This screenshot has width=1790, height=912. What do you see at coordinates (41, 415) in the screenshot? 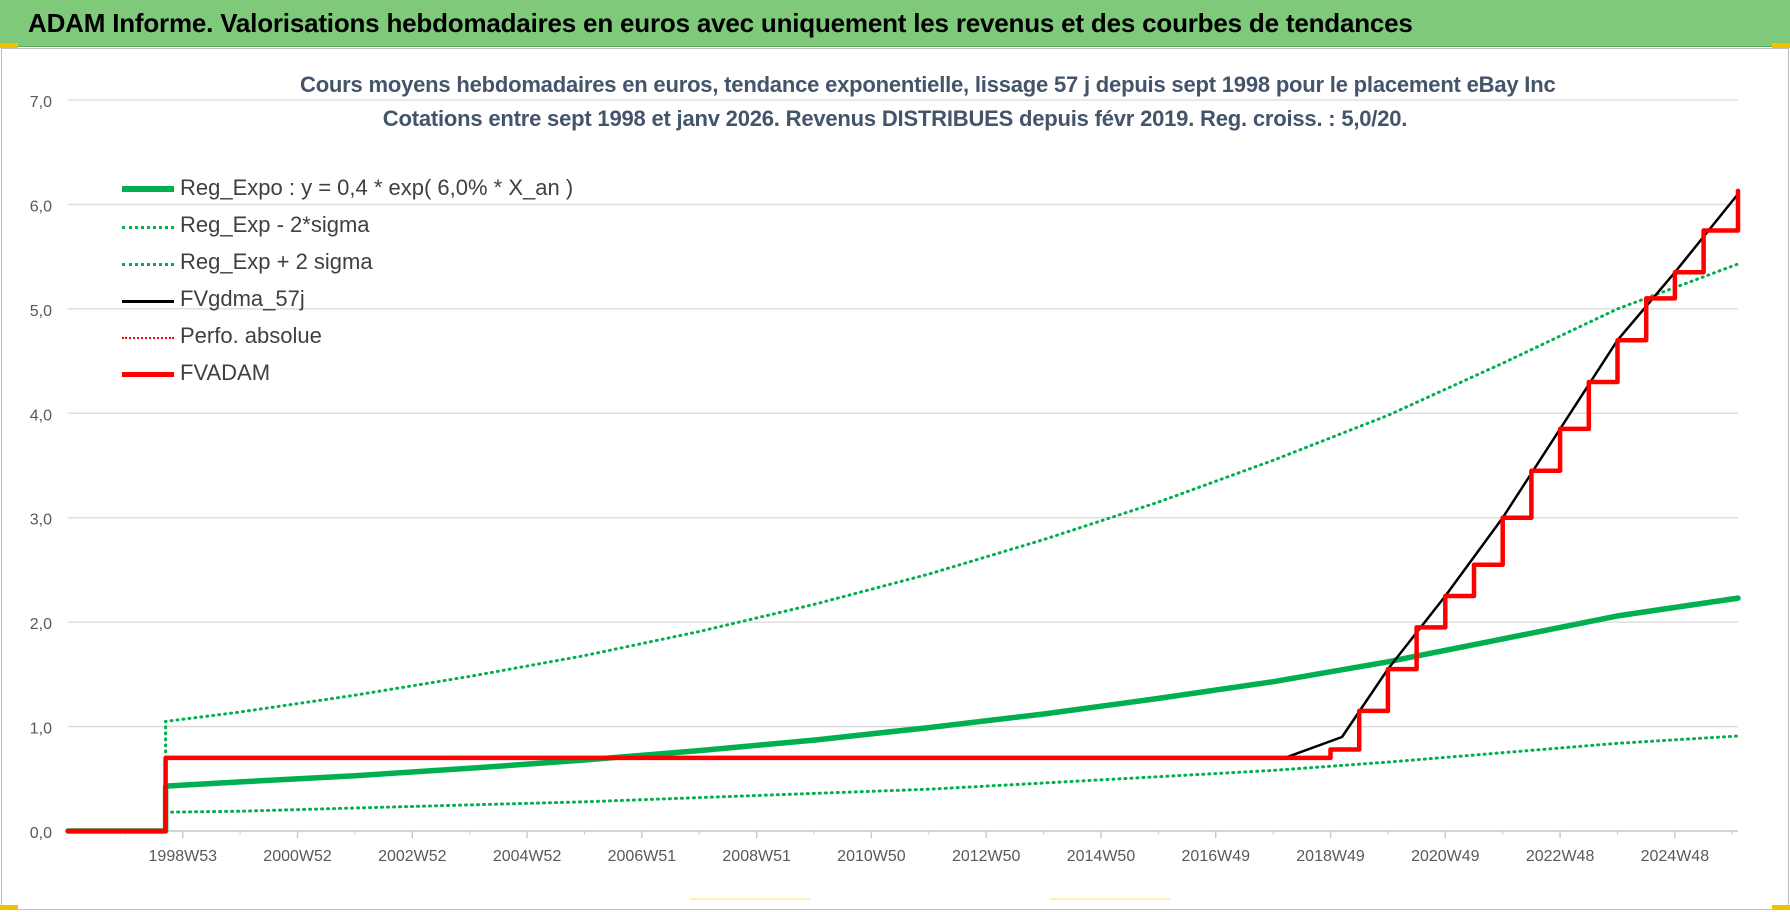
I see `y-tick-label: 4,0` at bounding box center [41, 415].